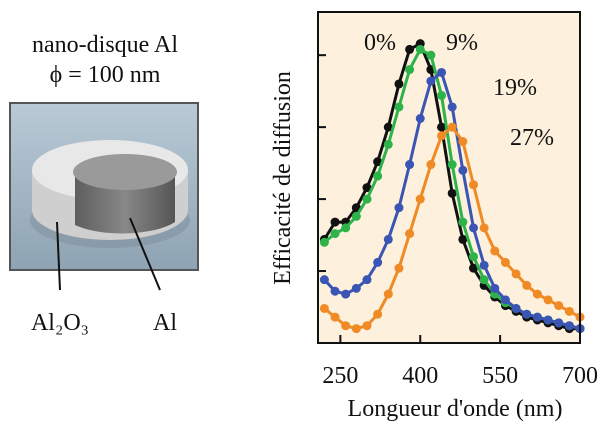 The image size is (601, 427). What do you see at coordinates (380, 43) in the screenshot?
I see `series-label: 0%` at bounding box center [380, 43].